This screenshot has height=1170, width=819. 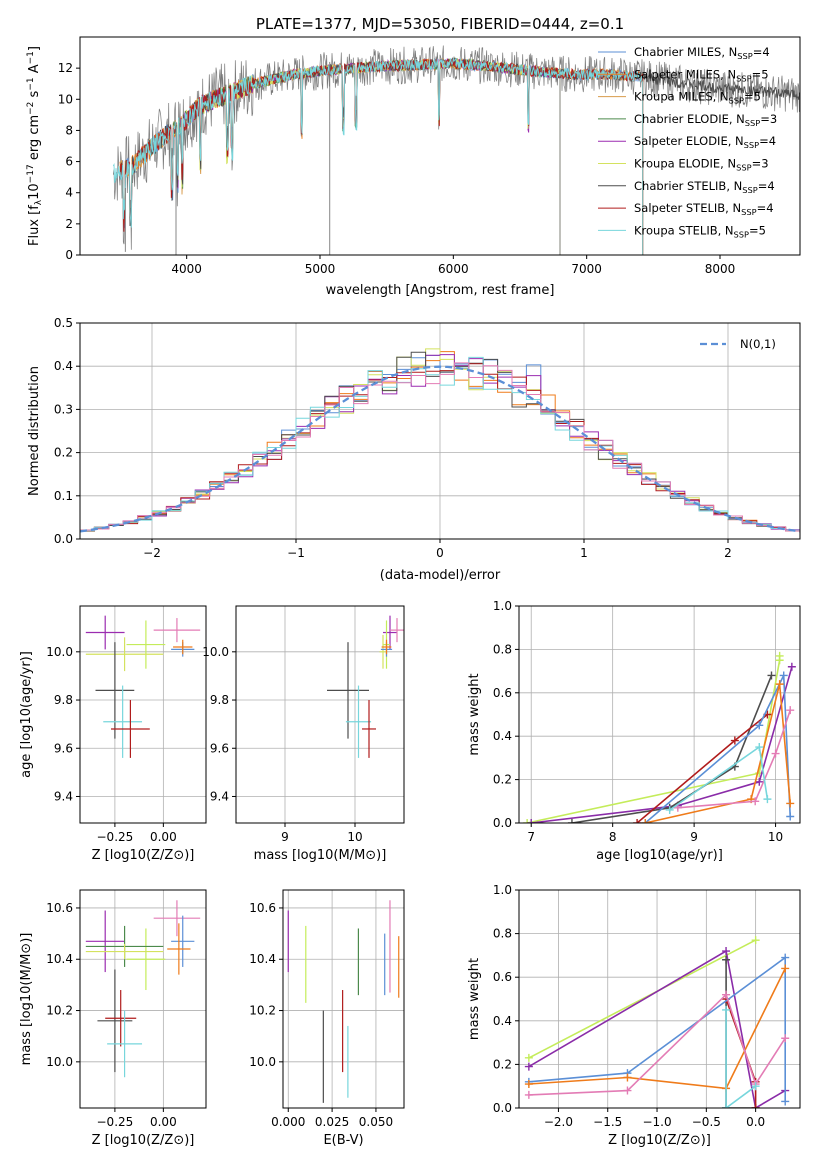 I want to click on y-tick-label: 0.5, so click(x=63, y=323).